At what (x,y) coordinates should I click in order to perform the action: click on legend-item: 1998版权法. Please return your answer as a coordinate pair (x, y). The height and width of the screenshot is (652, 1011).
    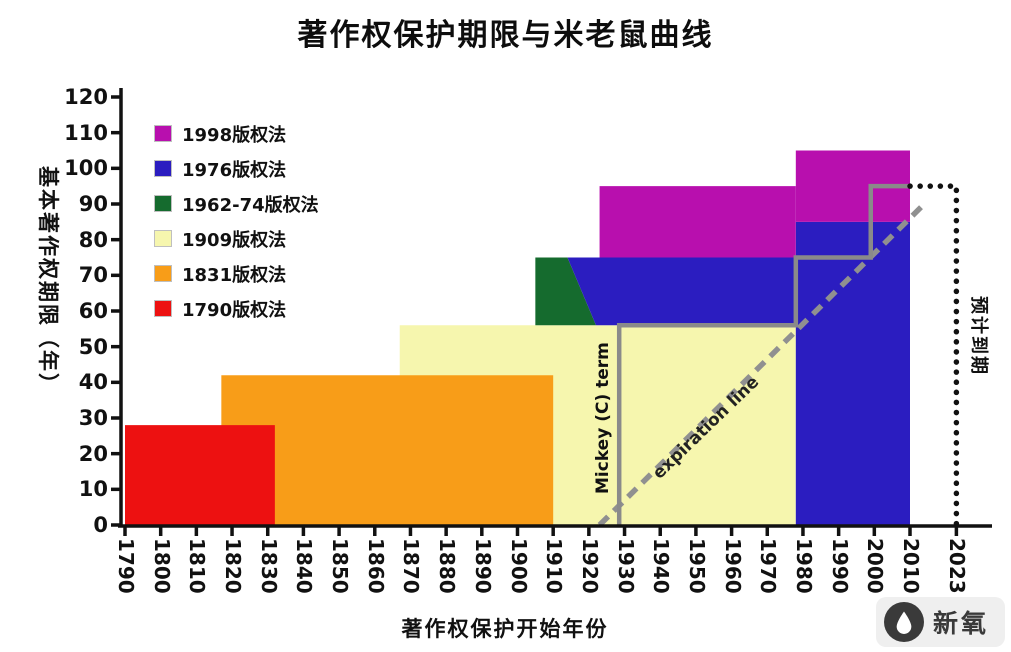
    Looking at the image, I should click on (236, 133).